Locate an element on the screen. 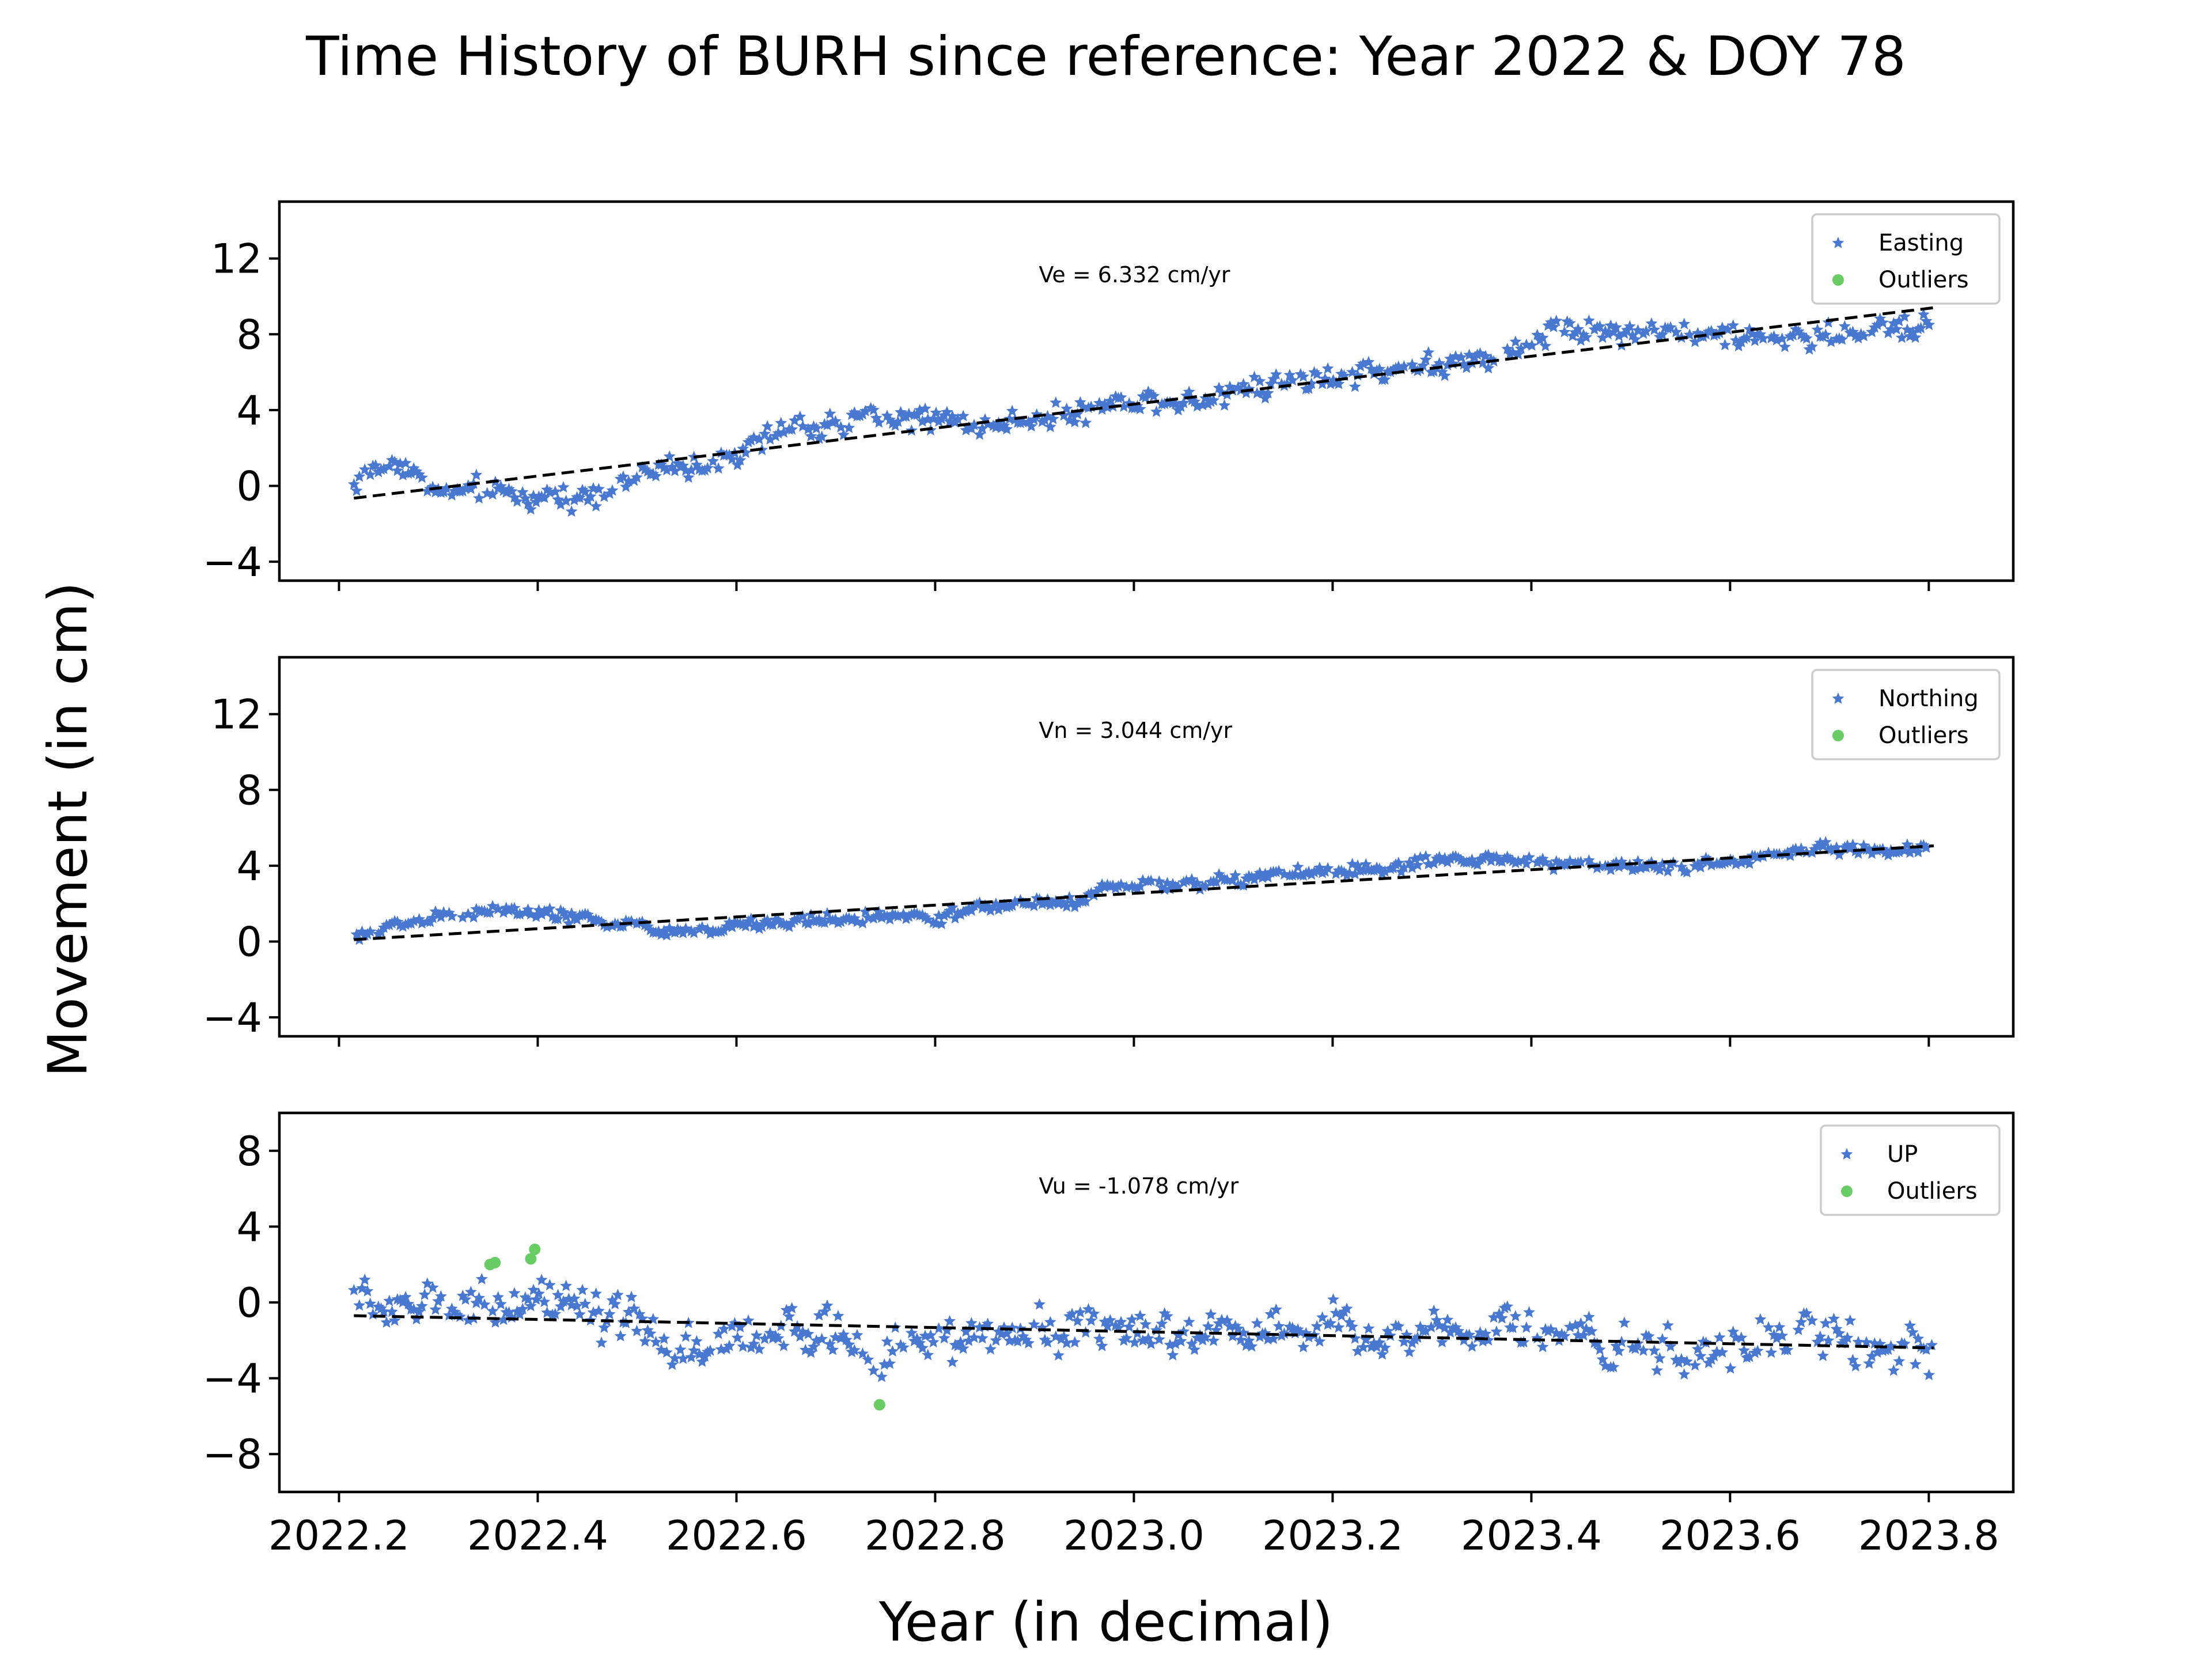  legend-marker-outlier is located at coordinates (1838, 735).